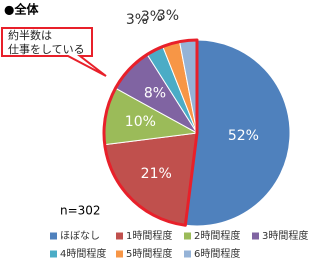 Image resolution: width=320 pixels, height=268 pixels. I want to click on legend-label: 6時間程度, so click(217, 253).